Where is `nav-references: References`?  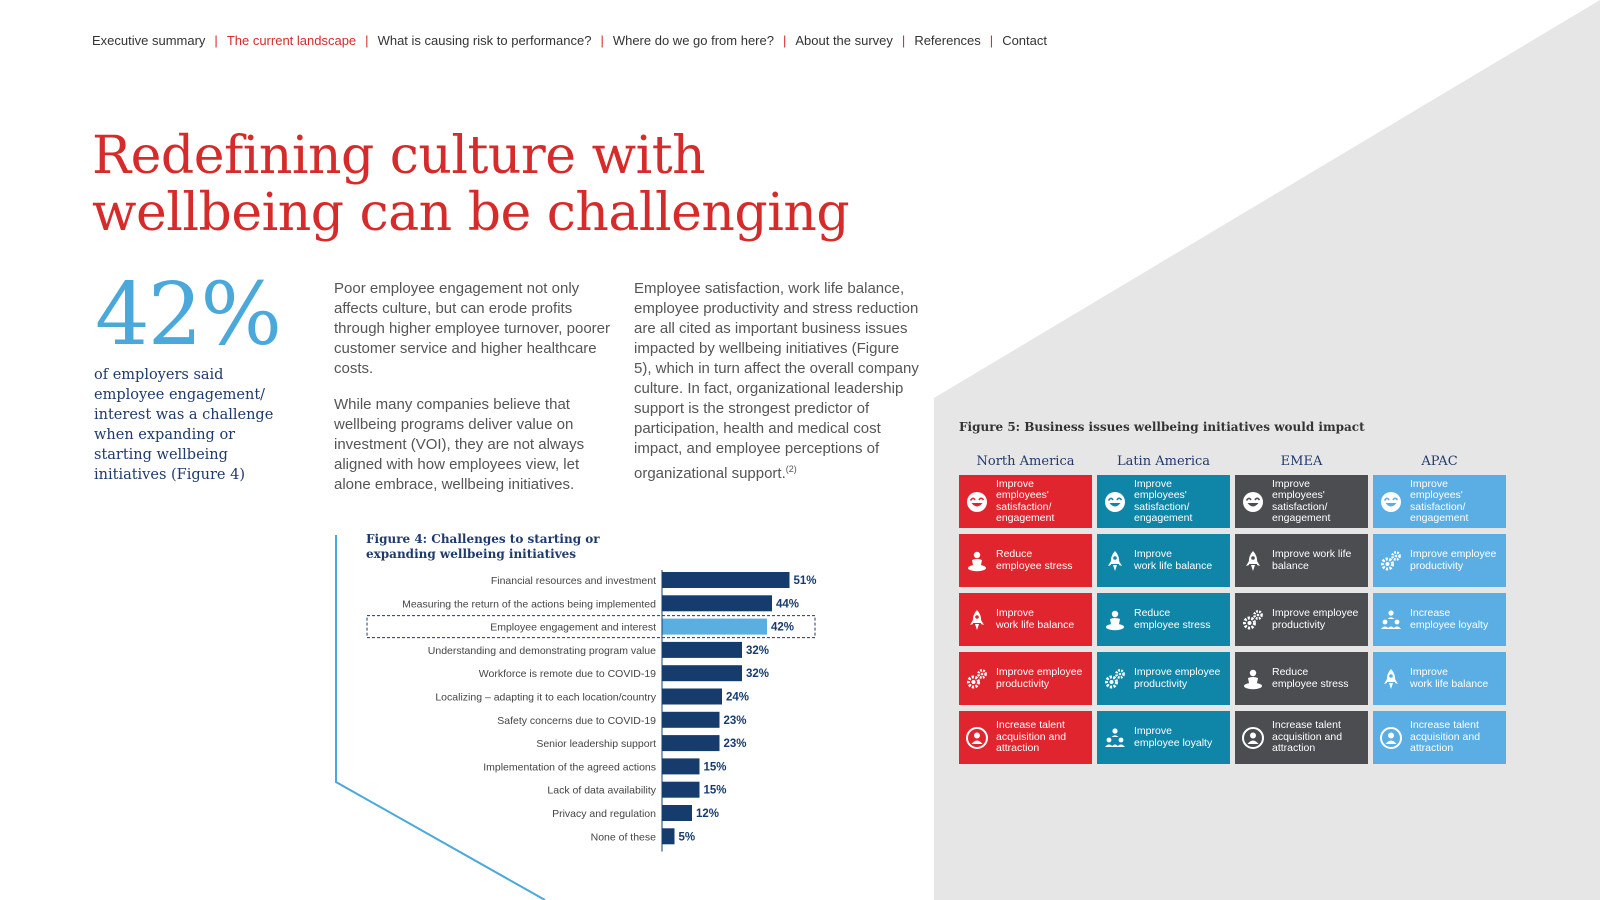 nav-references: References is located at coordinates (947, 40).